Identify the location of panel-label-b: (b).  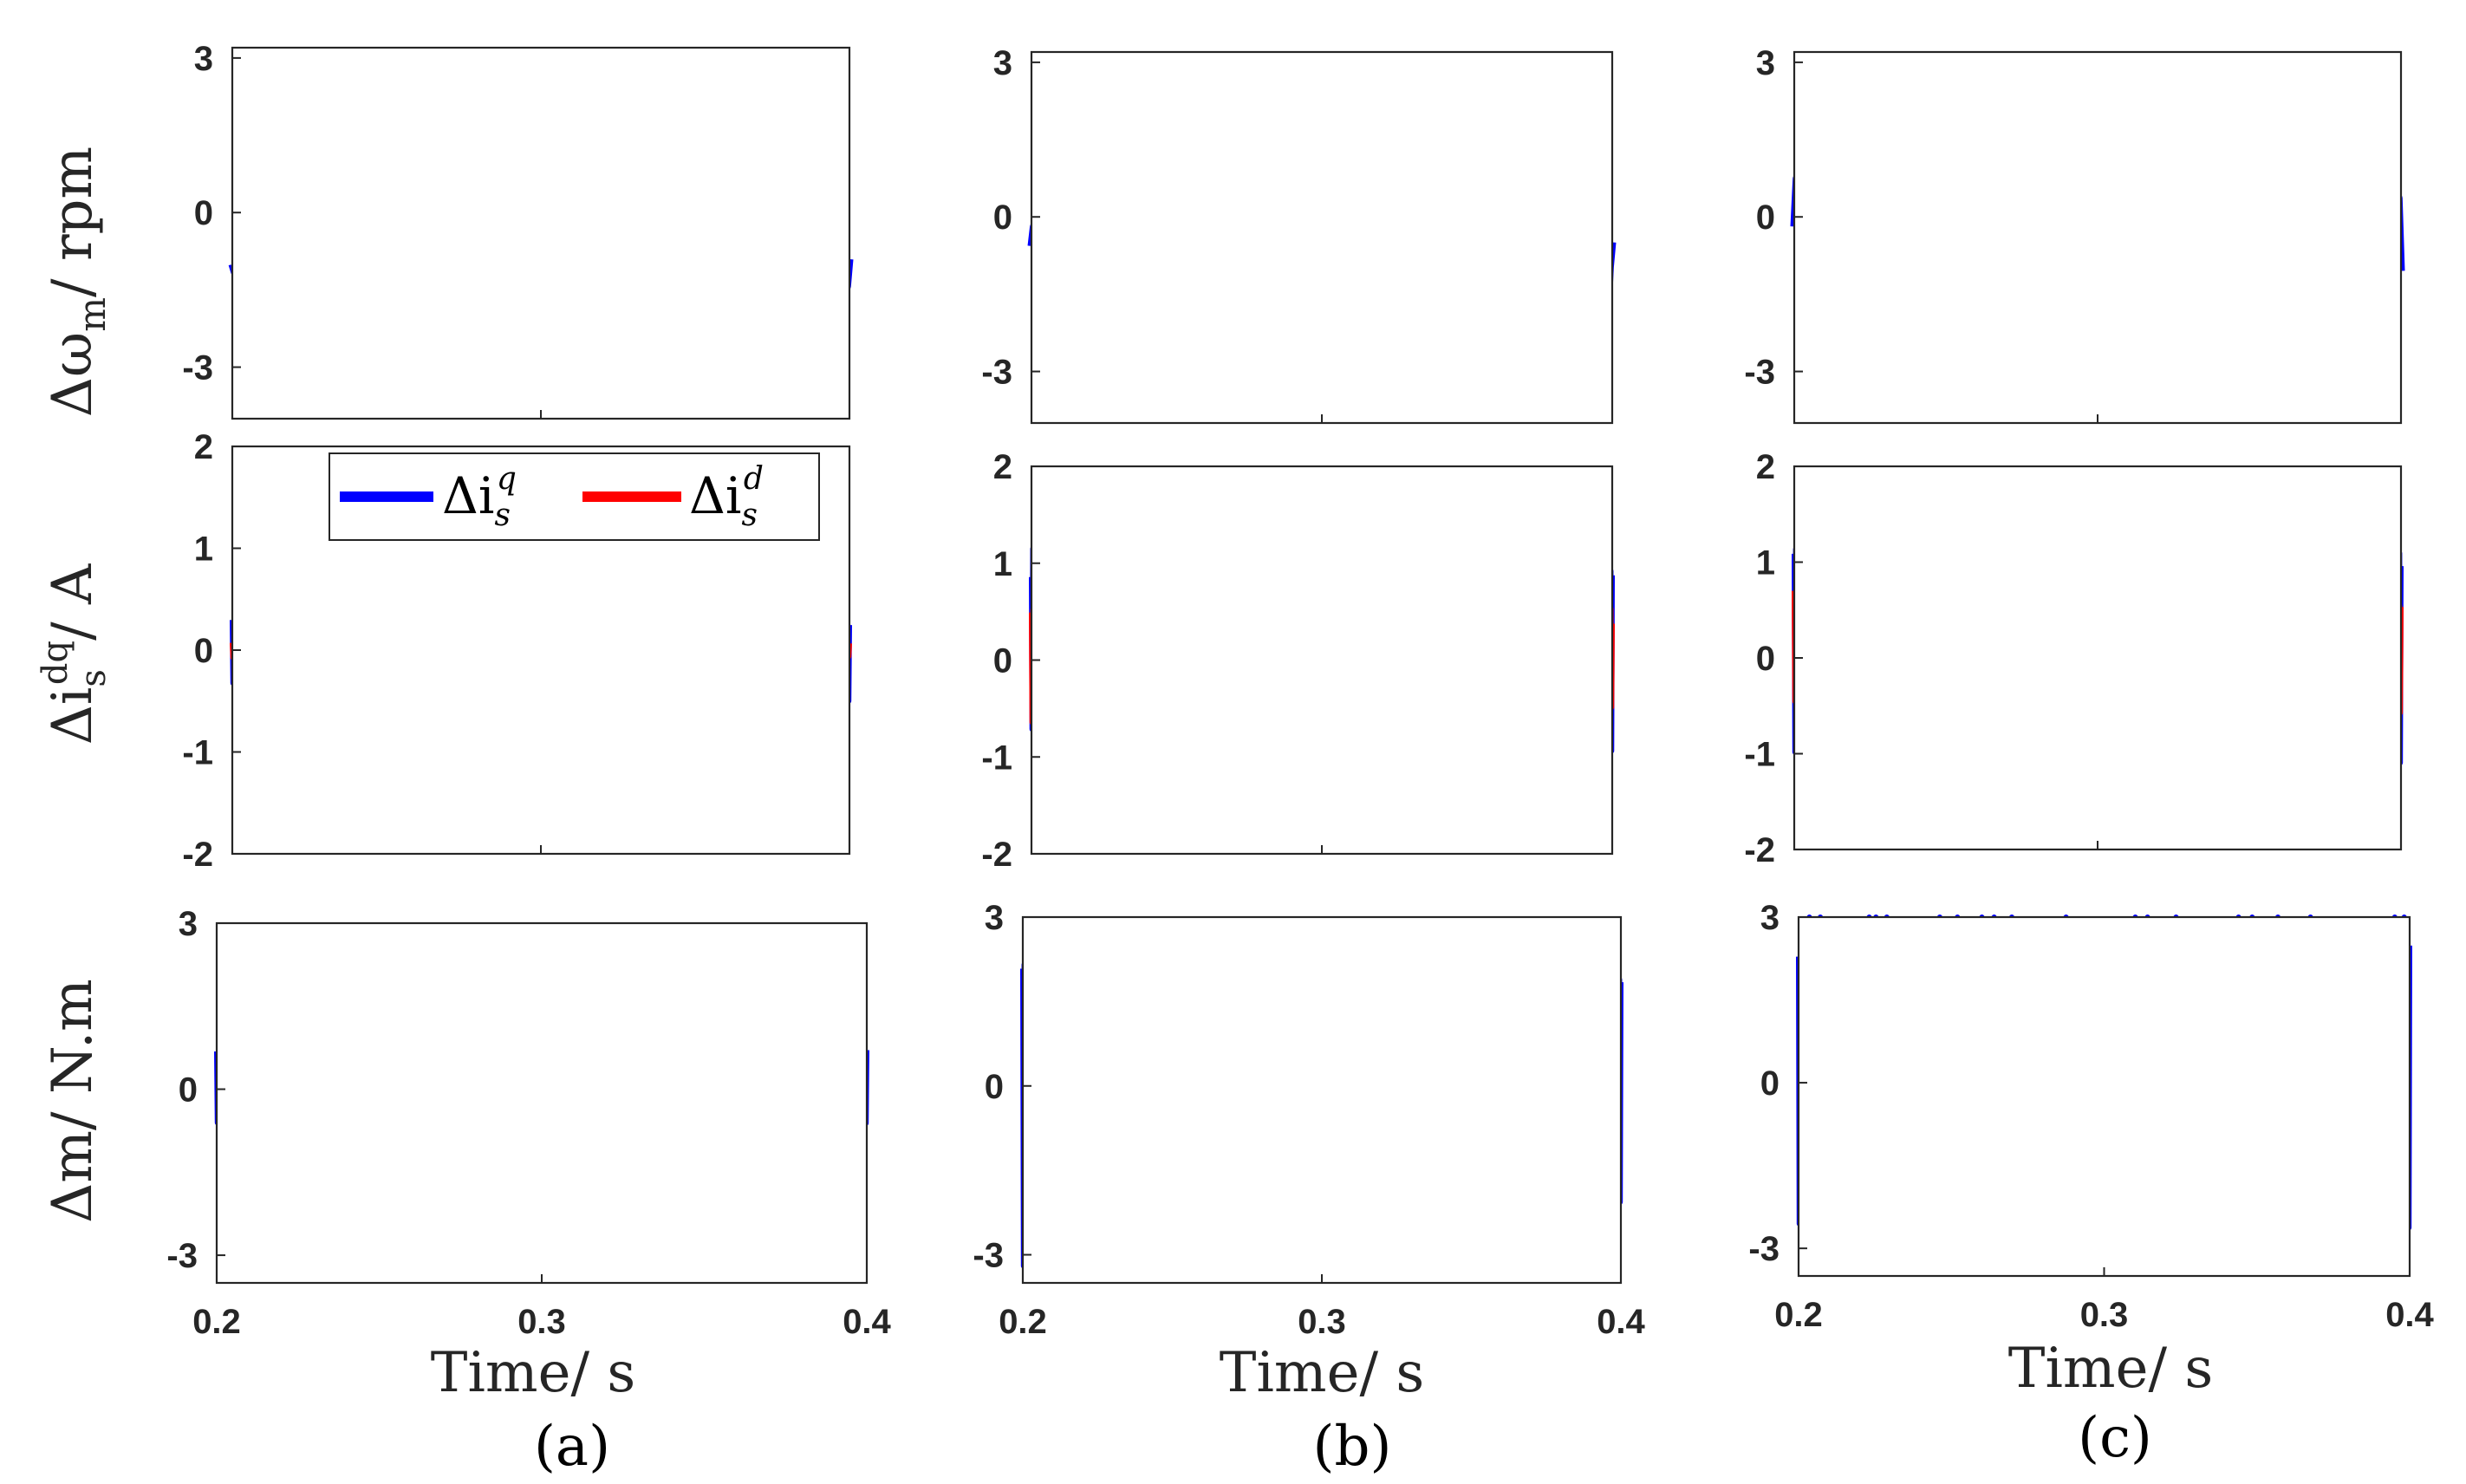
(1352, 1447).